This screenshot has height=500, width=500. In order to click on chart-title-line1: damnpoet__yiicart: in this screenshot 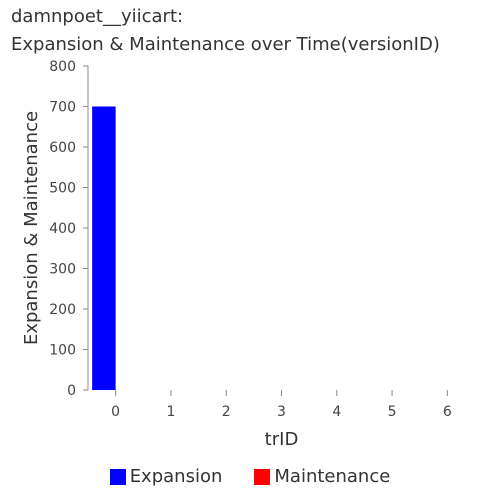, I will do `click(97, 16)`.